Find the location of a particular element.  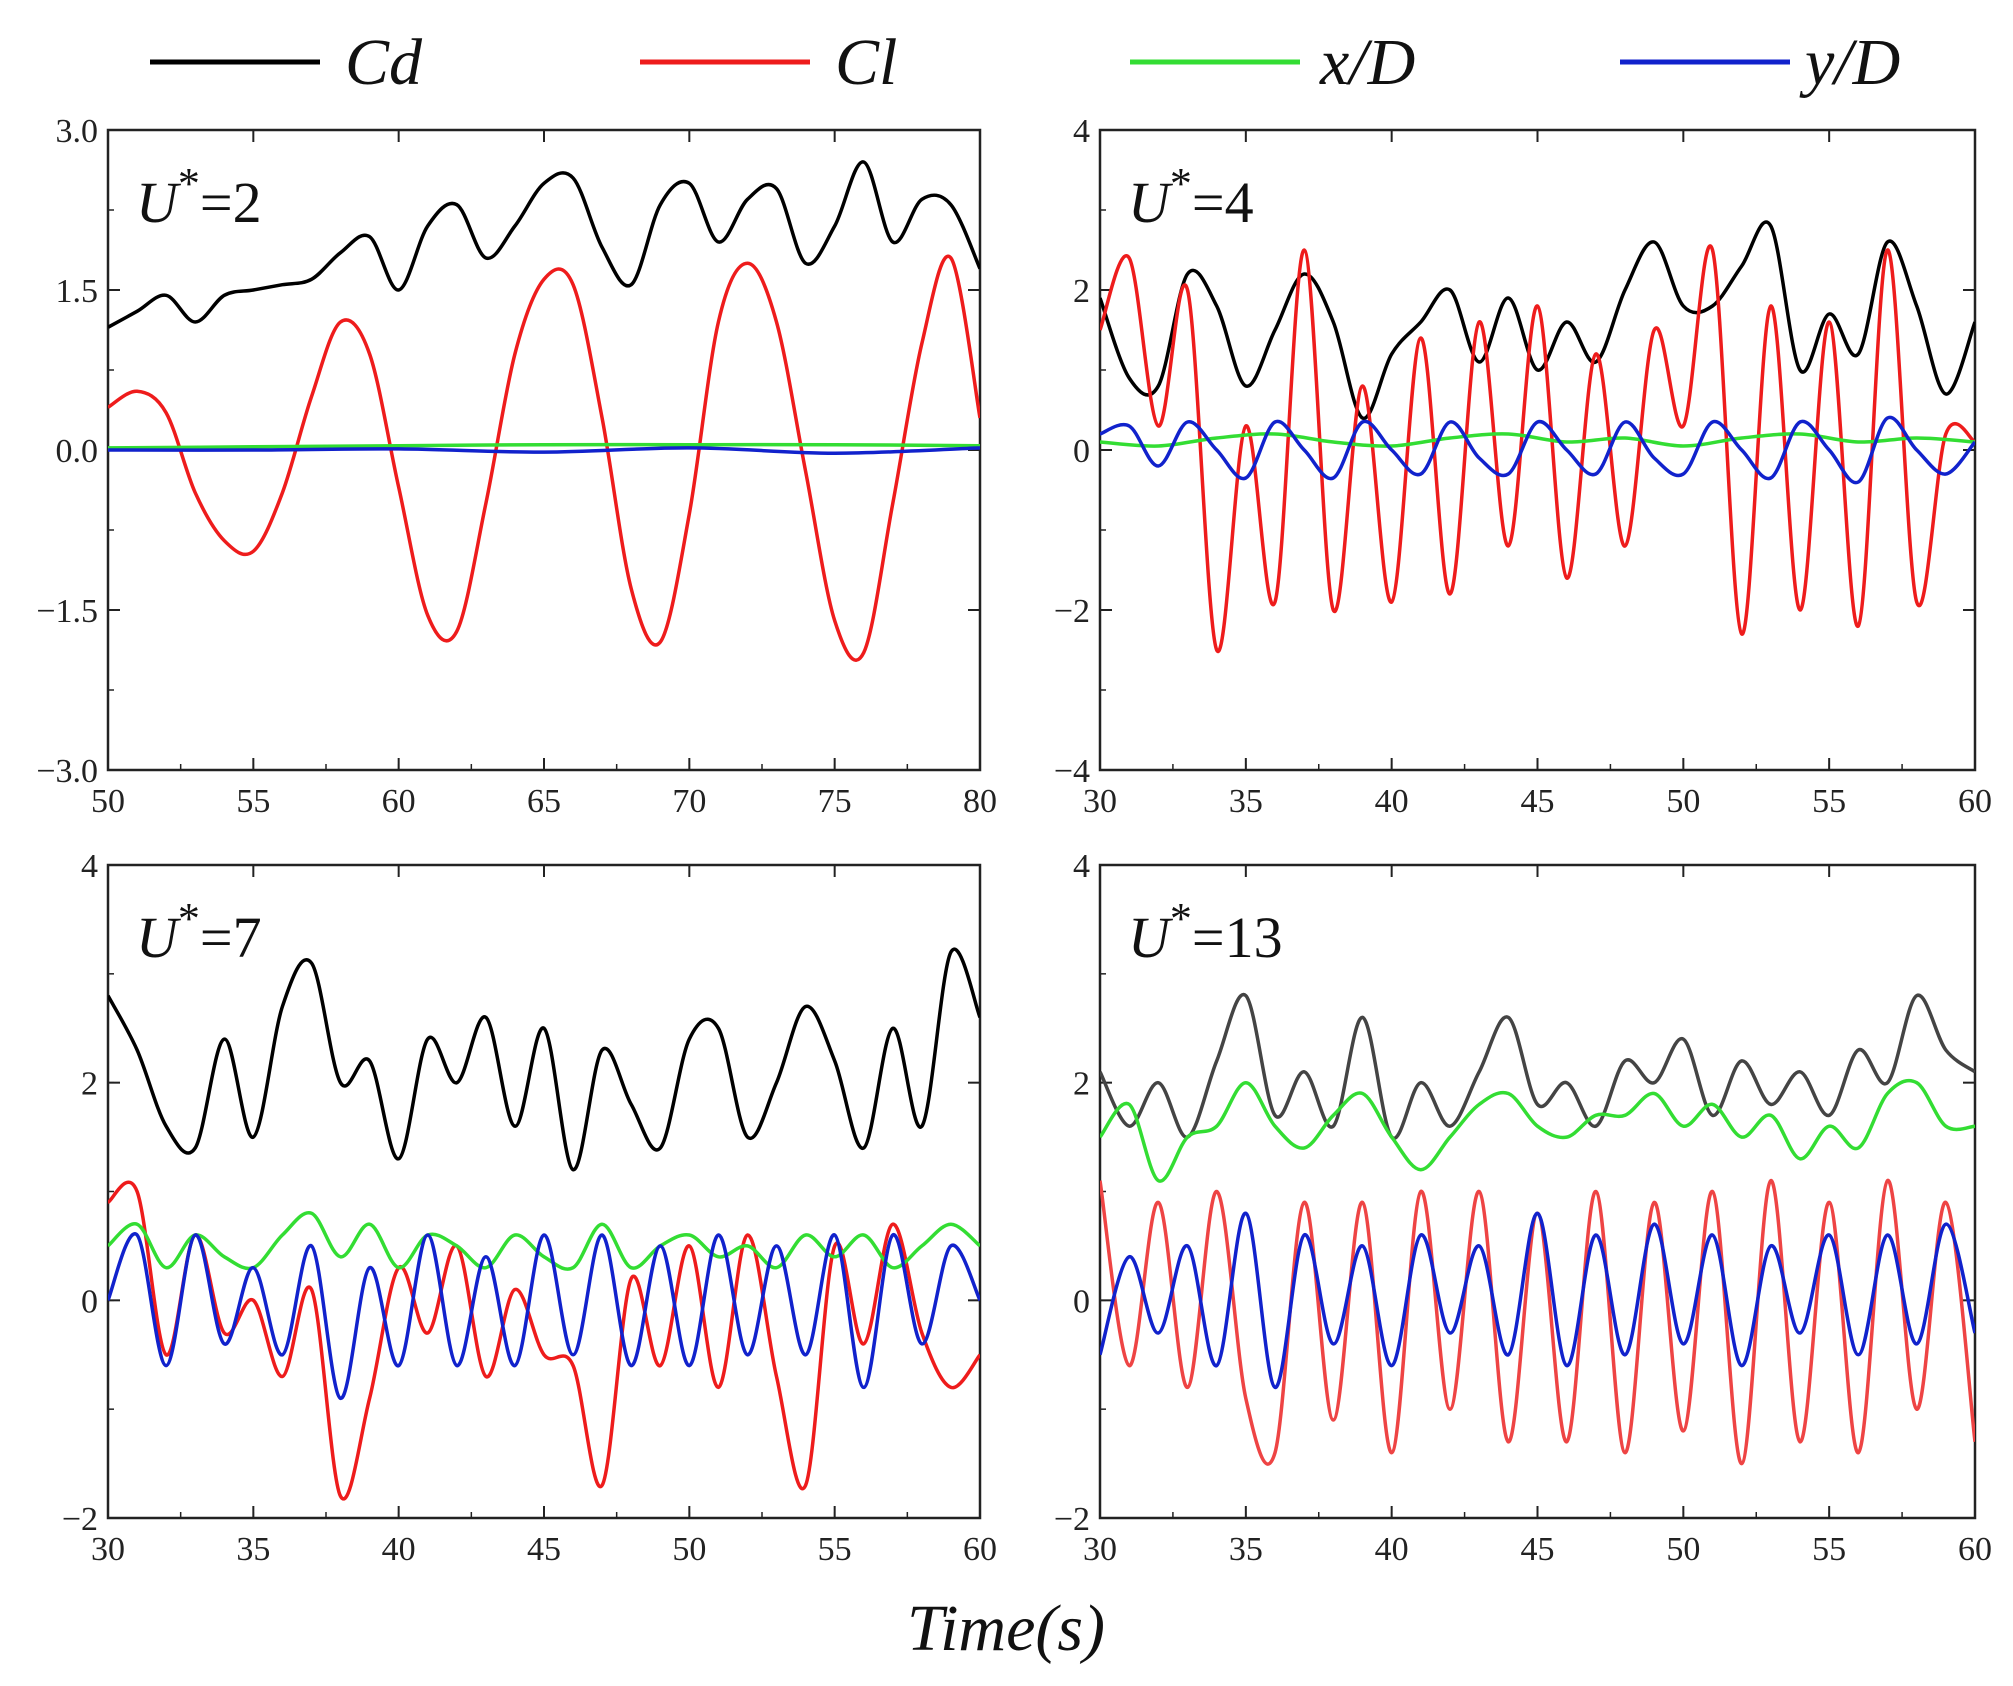

y-tick-label: 1.5 is located at coordinates (77, 291).